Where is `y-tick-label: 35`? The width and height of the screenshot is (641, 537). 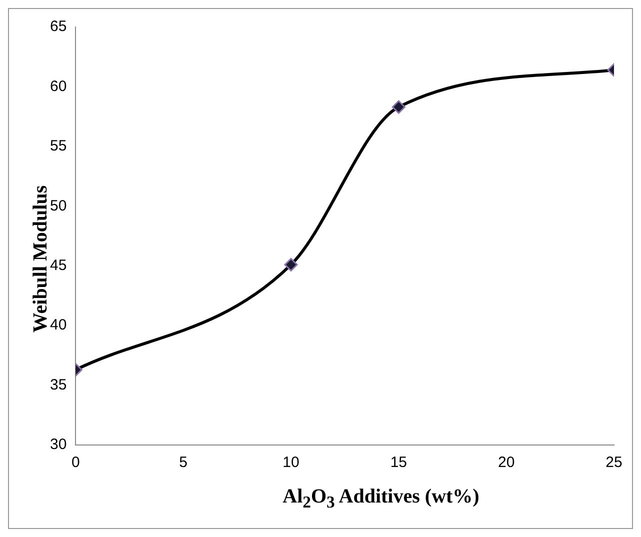
y-tick-label: 35 is located at coordinates (58, 385).